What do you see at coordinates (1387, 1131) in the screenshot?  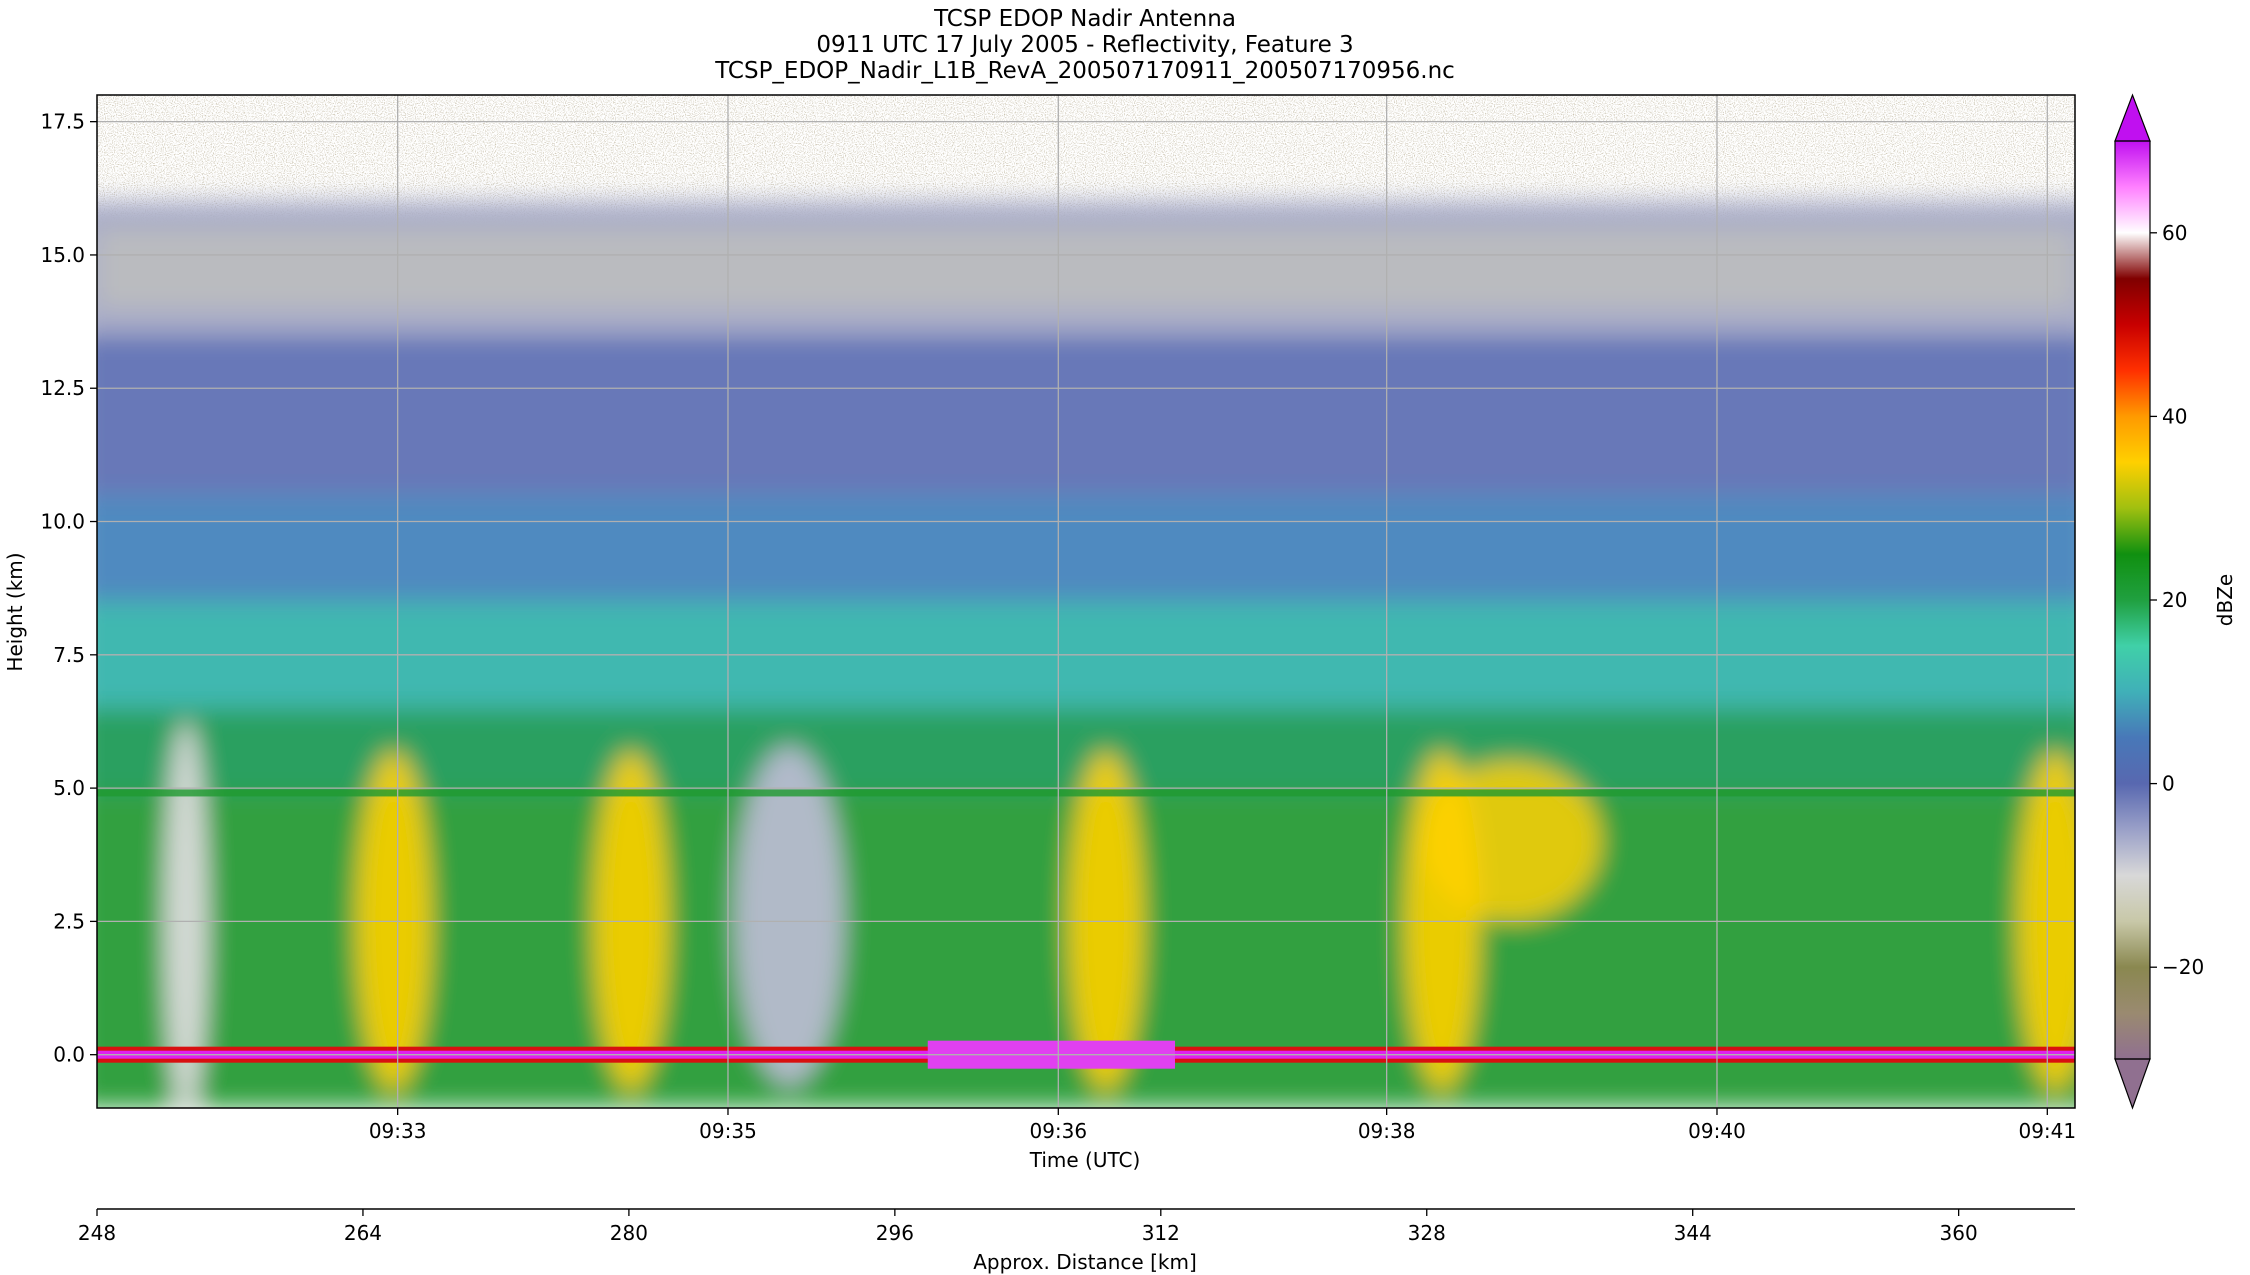 I see `x-tick-label: 09:38` at bounding box center [1387, 1131].